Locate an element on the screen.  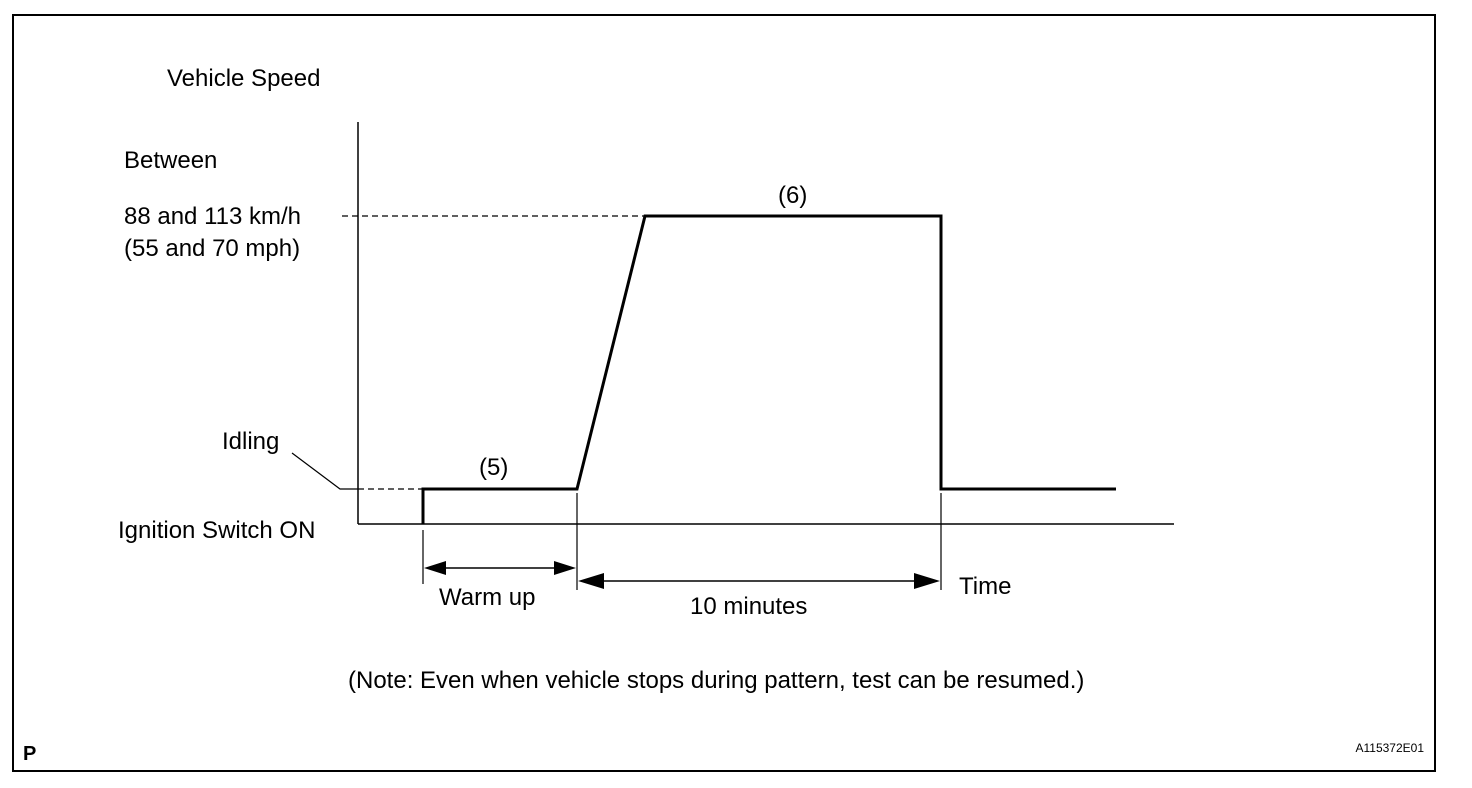
warm-up-dimension-arrow is located at coordinates (500, 568).